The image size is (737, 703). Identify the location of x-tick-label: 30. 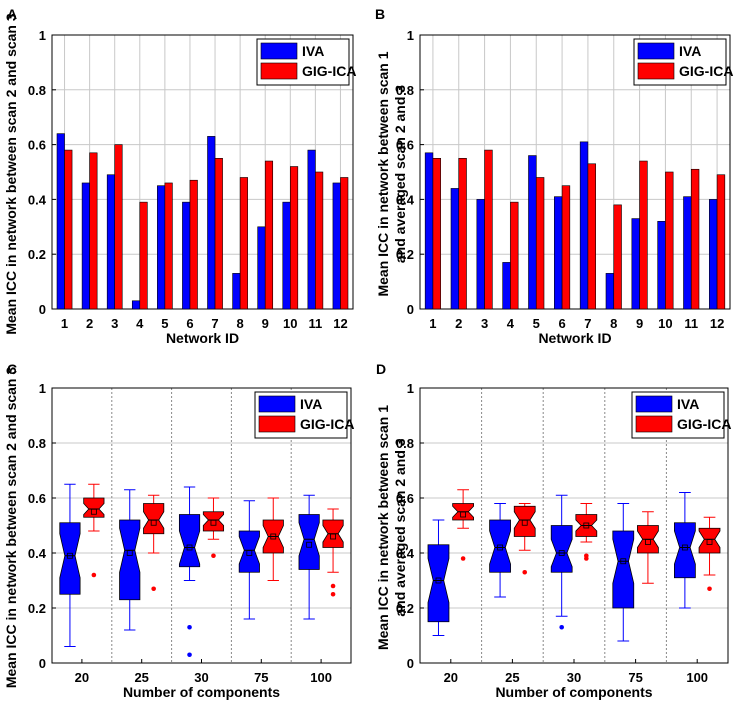
(201, 677).